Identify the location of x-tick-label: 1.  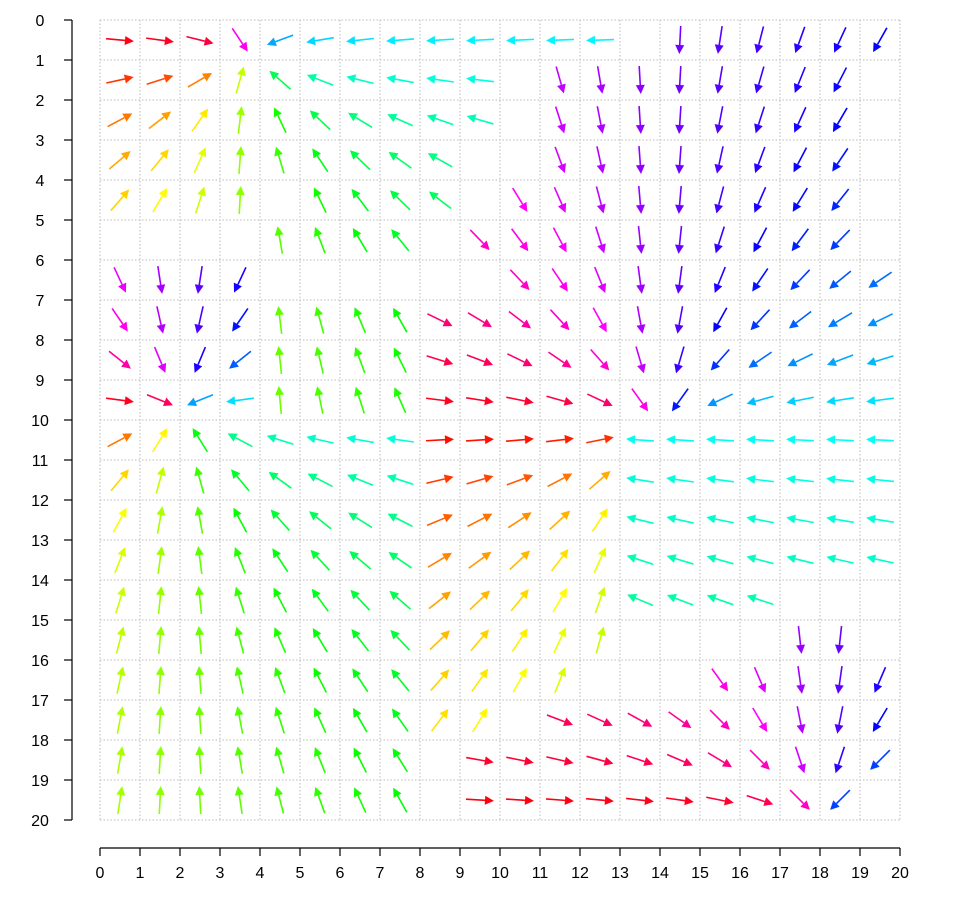
(140, 873).